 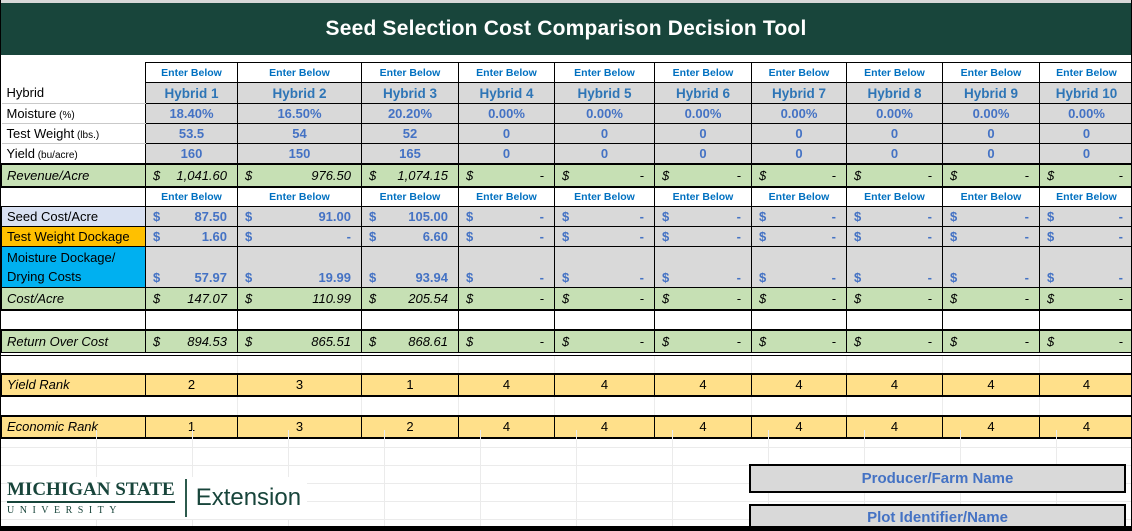 What do you see at coordinates (799, 153) in the screenshot?
I see `cell-yield-col7: 0` at bounding box center [799, 153].